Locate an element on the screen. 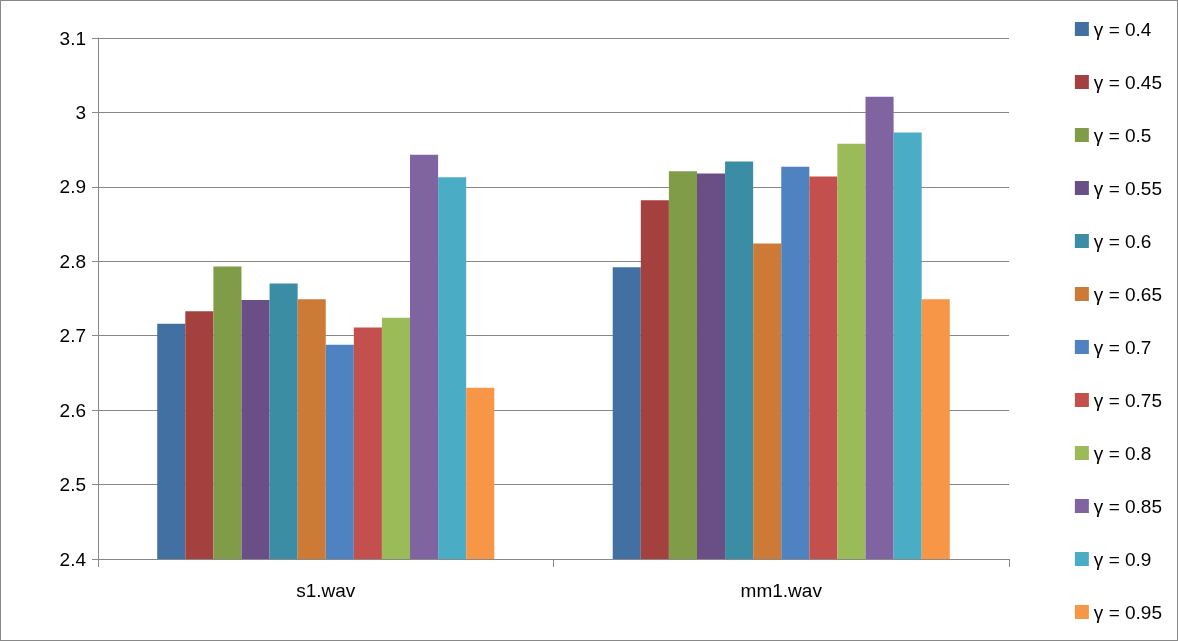 This screenshot has width=1178, height=641. legend-label: γ = 0.7 is located at coordinates (1122, 347).